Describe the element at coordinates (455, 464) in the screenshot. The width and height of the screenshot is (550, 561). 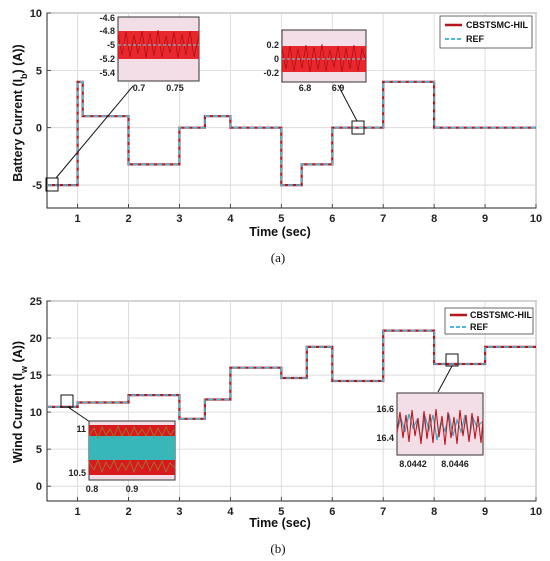
I see `inset-xtick: 8.0446` at that location.